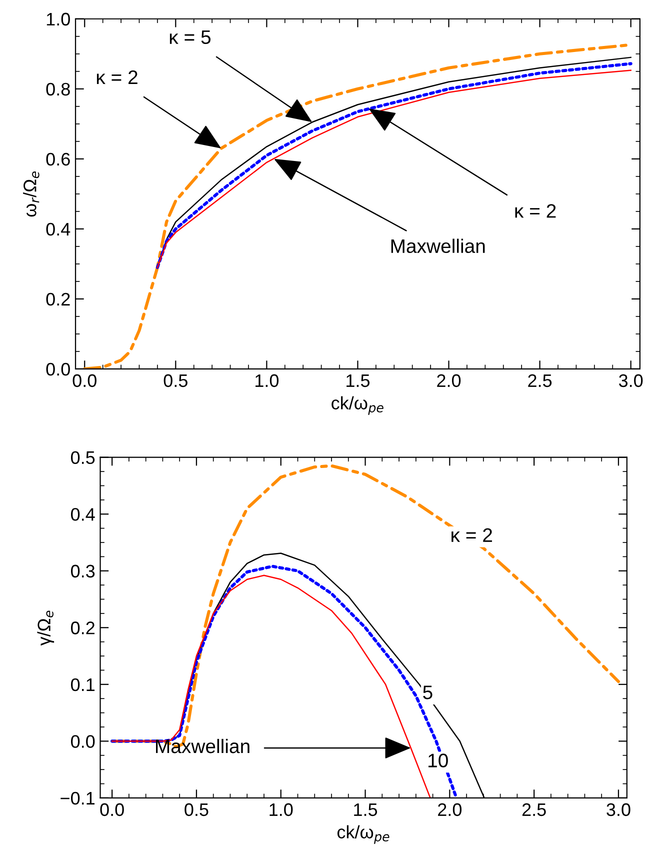 The height and width of the screenshot is (858, 651). I want to click on y-tick-label: 0.3, so click(83, 571).